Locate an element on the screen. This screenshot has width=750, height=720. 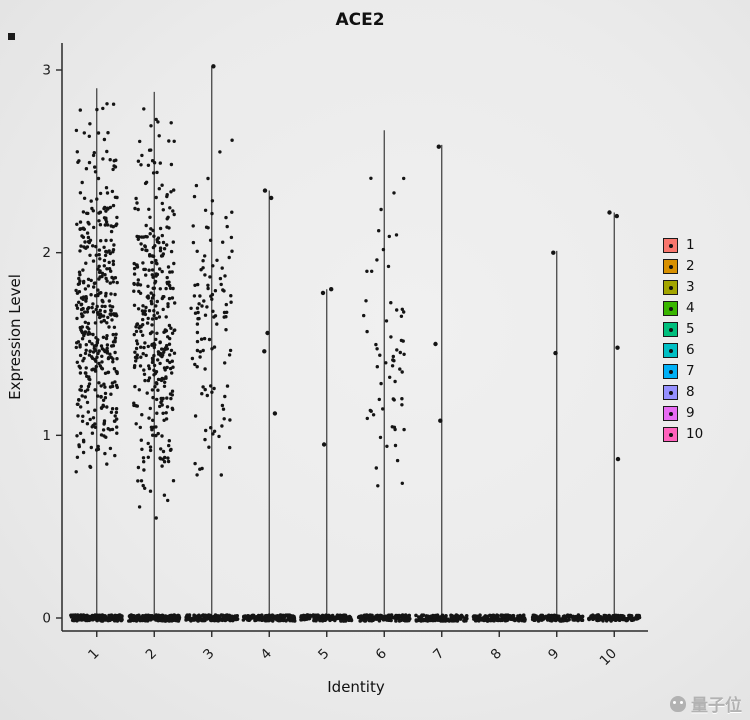
watermark: 量子位 is located at coordinates (706, 703).